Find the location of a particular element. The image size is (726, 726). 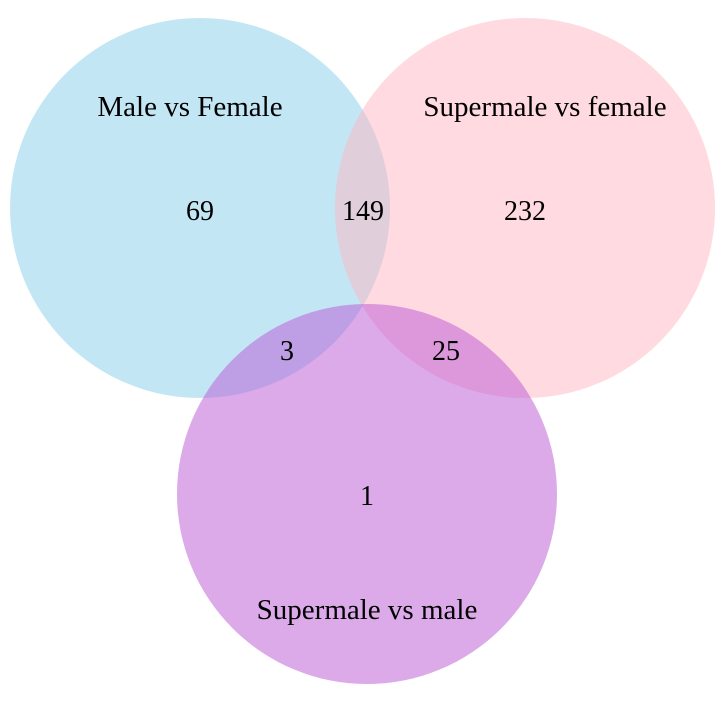

count-only-supermale-vs-female: 232 is located at coordinates (525, 211).